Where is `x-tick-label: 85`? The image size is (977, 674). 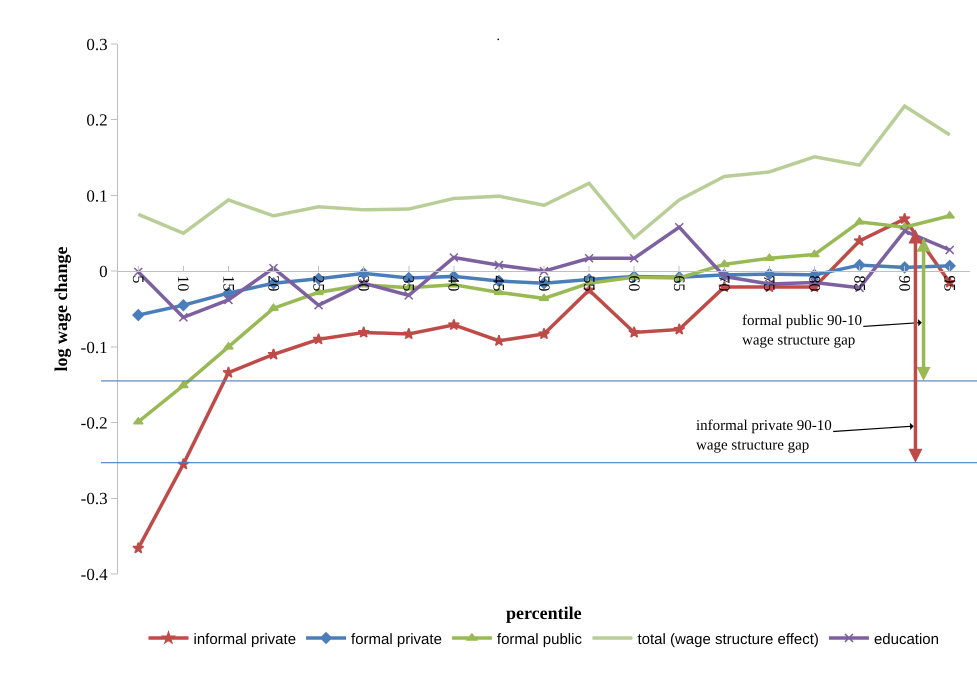 x-tick-label: 85 is located at coordinates (859, 283).